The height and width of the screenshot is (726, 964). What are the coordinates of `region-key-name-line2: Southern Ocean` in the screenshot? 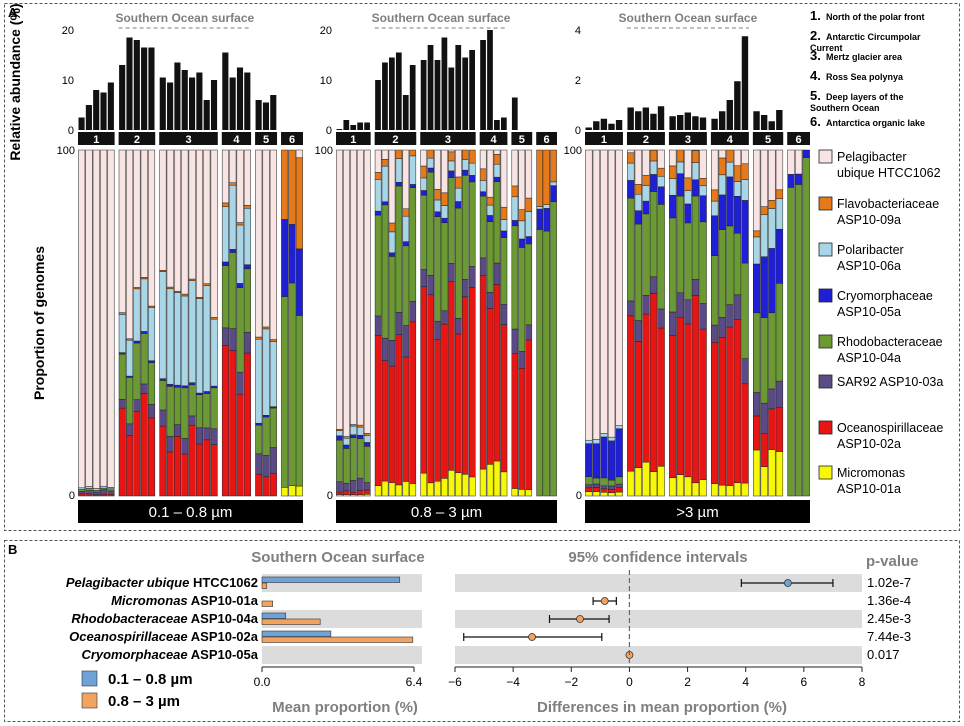 It's located at (845, 108).